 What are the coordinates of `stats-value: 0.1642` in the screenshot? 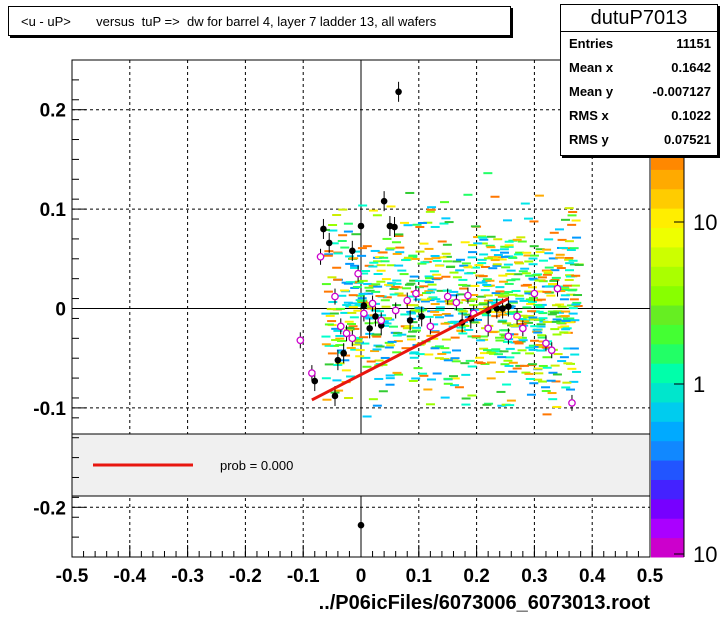 It's located at (691, 67).